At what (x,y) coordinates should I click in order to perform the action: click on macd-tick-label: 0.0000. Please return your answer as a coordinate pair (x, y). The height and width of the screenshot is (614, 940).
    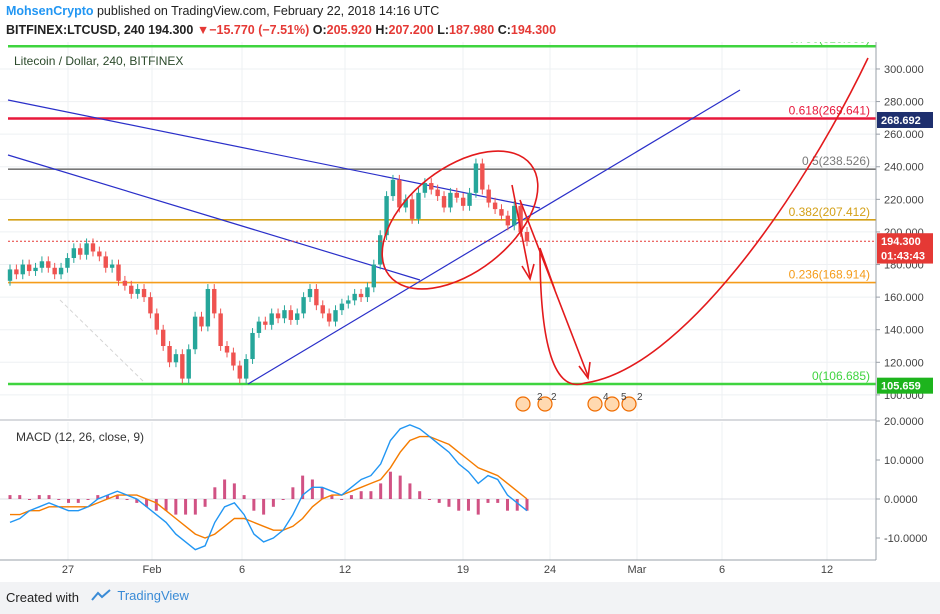
    Looking at the image, I should click on (901, 500).